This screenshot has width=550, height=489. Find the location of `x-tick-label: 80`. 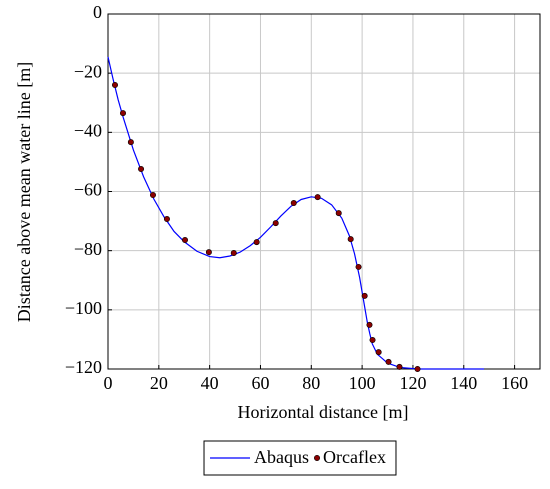

x-tick-label: 80 is located at coordinates (311, 383).